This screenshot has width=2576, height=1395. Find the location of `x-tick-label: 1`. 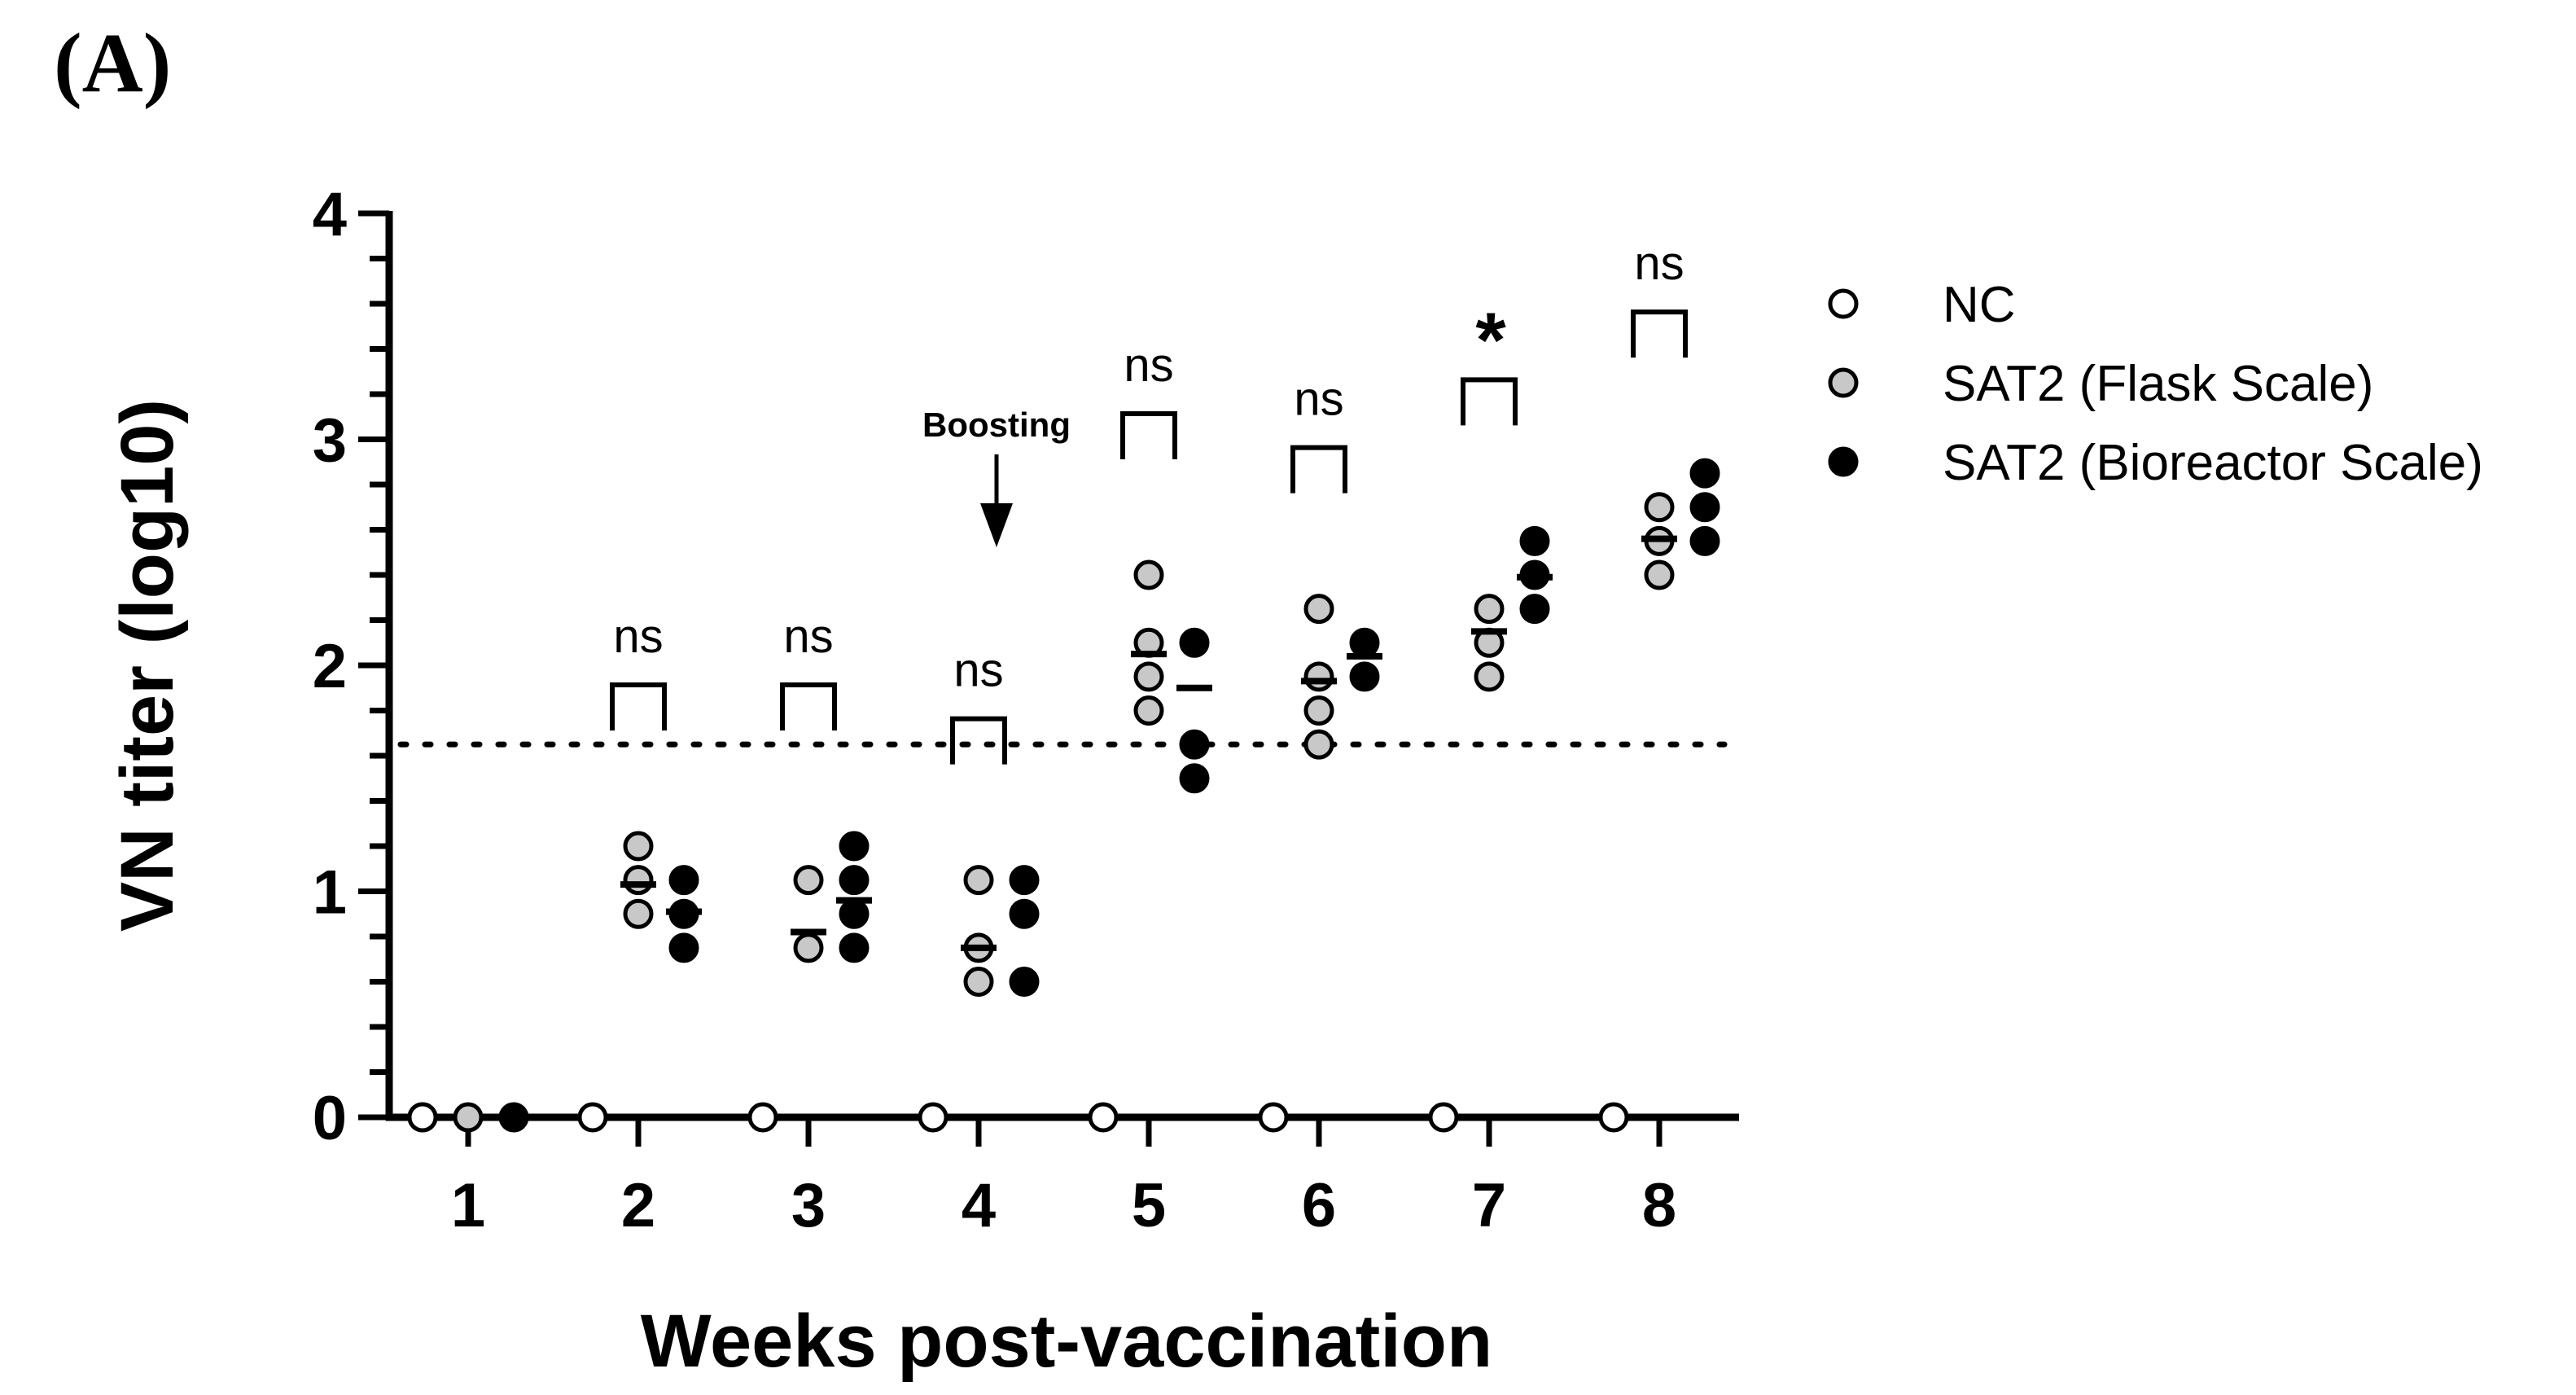

x-tick-label: 1 is located at coordinates (468, 1206).